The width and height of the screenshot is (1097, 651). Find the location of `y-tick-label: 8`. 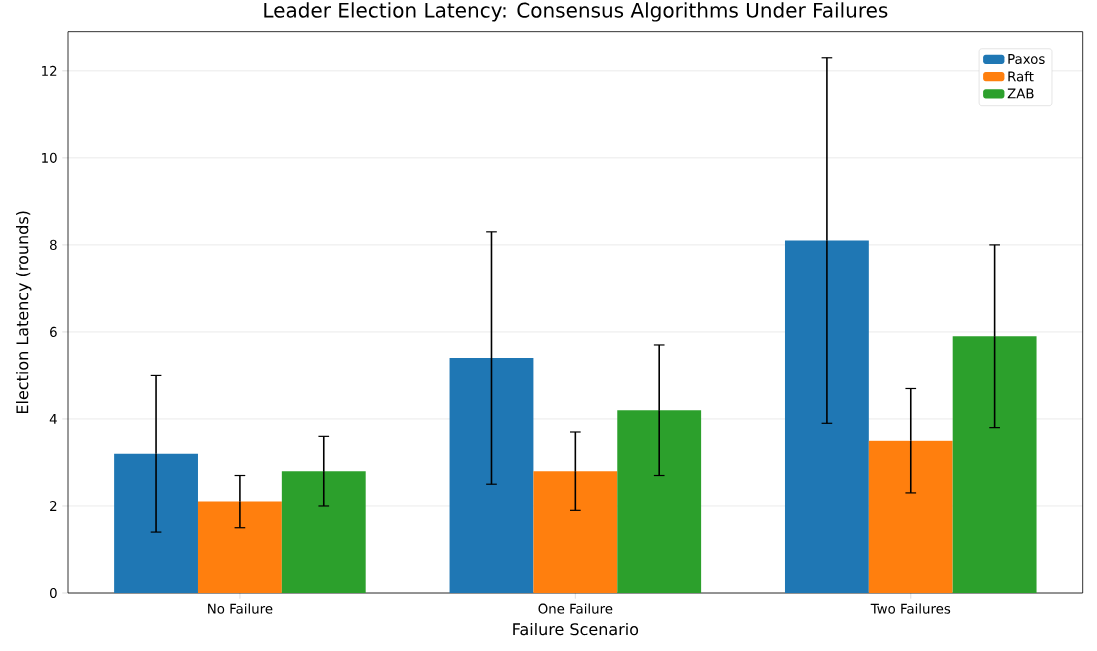

y-tick-label: 8 is located at coordinates (53, 244).